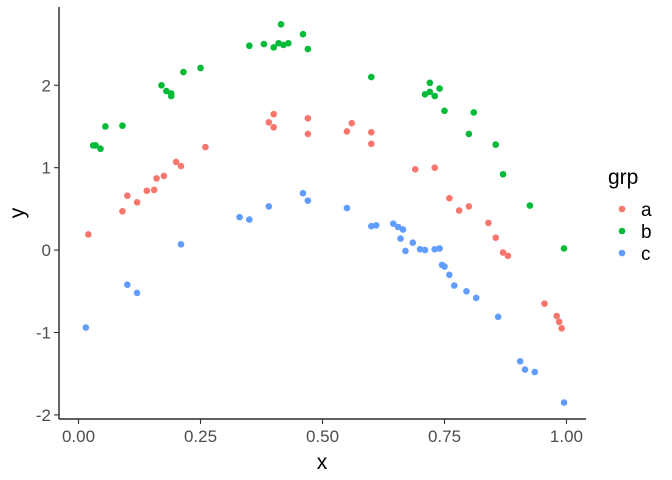 The width and height of the screenshot is (672, 480). Describe the element at coordinates (46, 85) in the screenshot. I see `y-tick-label: 2` at that location.